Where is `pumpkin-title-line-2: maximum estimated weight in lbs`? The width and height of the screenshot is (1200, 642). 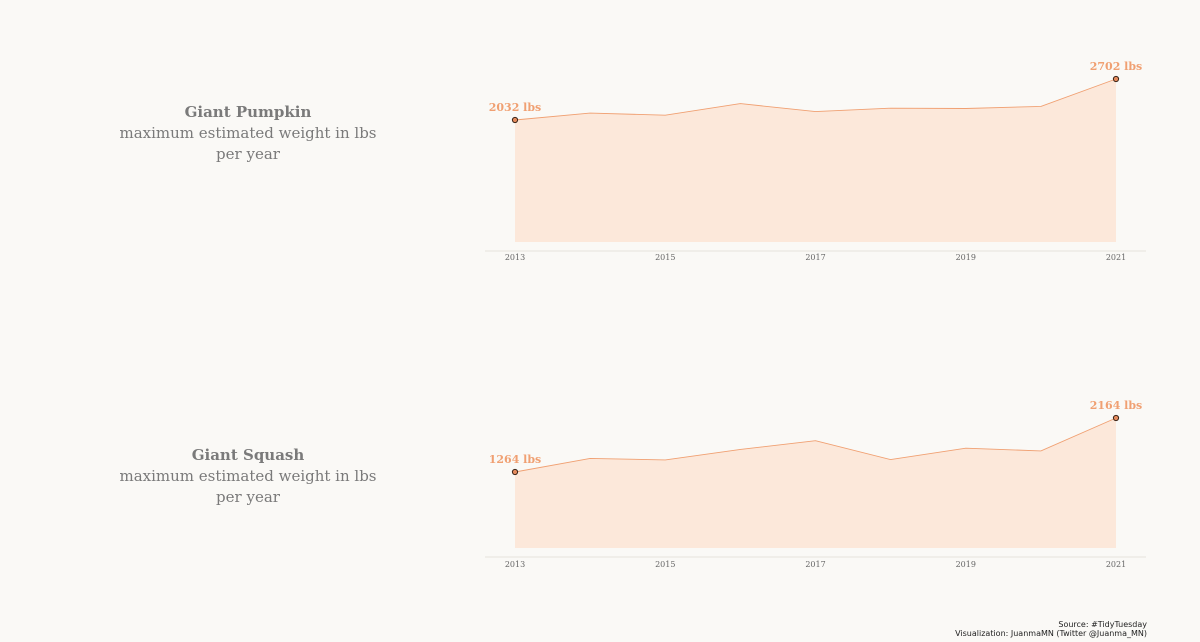
pumpkin-title-line-2: maximum estimated weight in lbs is located at coordinates (248, 133).